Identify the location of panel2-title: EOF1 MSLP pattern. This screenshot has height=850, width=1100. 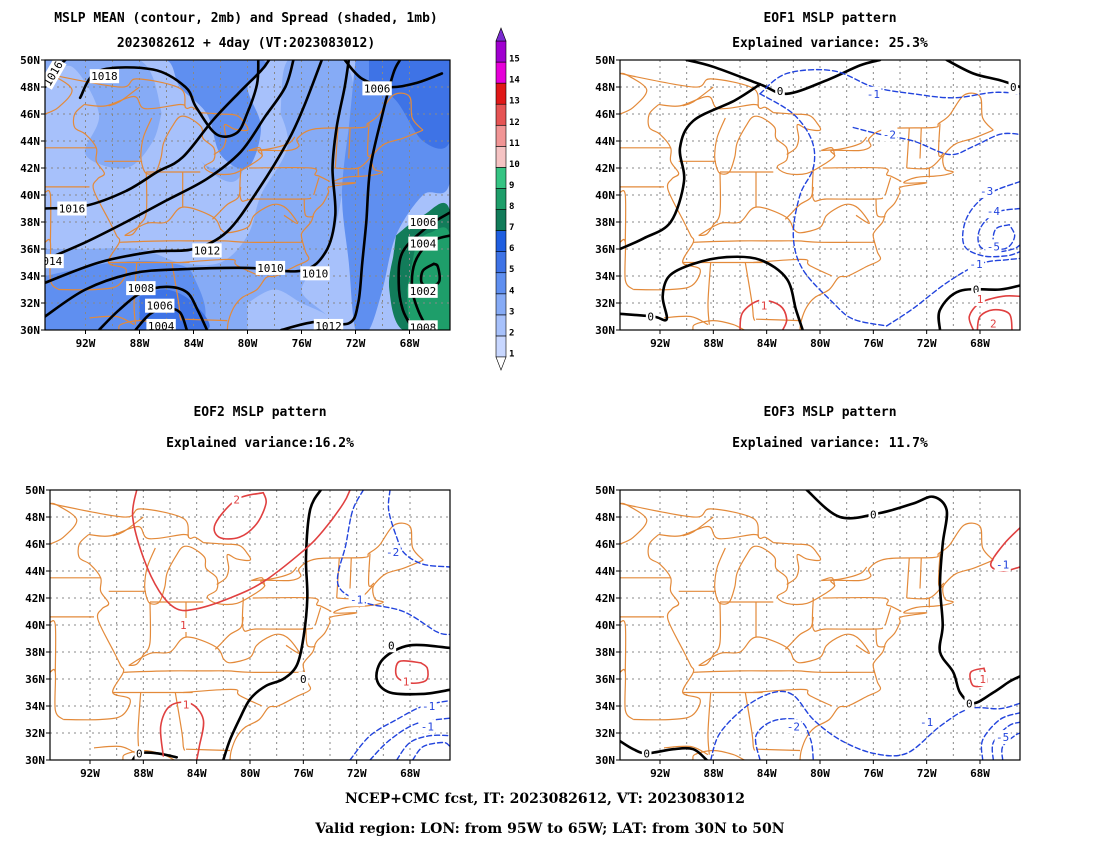
(829, 18).